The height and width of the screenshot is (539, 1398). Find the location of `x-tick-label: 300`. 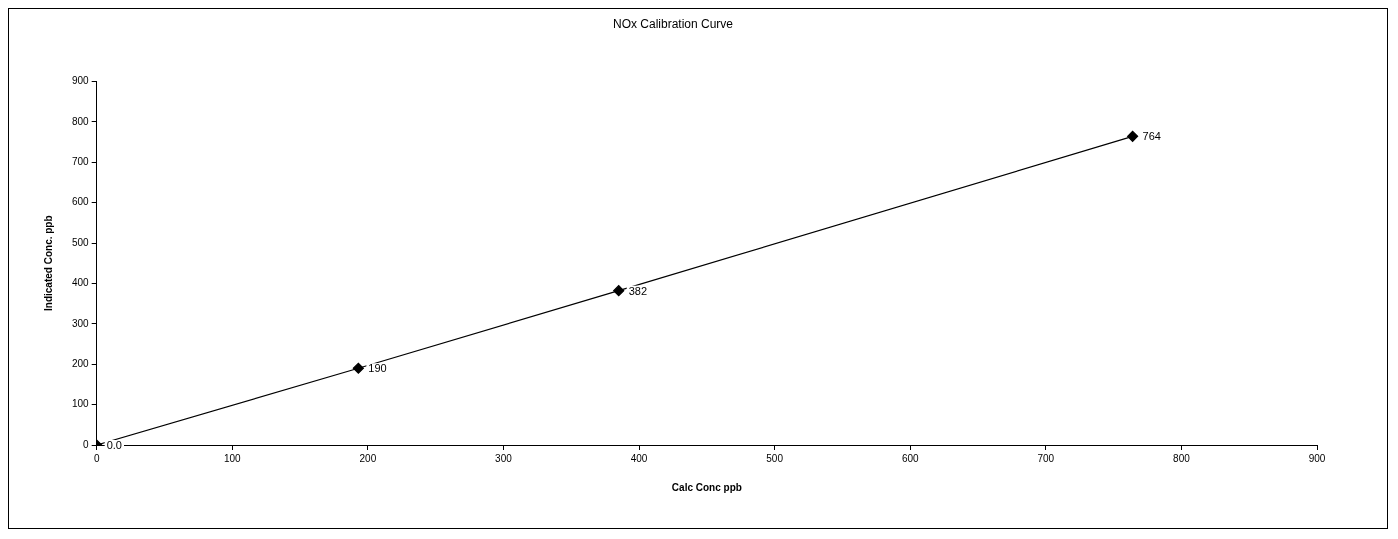

x-tick-label: 300 is located at coordinates (504, 458).